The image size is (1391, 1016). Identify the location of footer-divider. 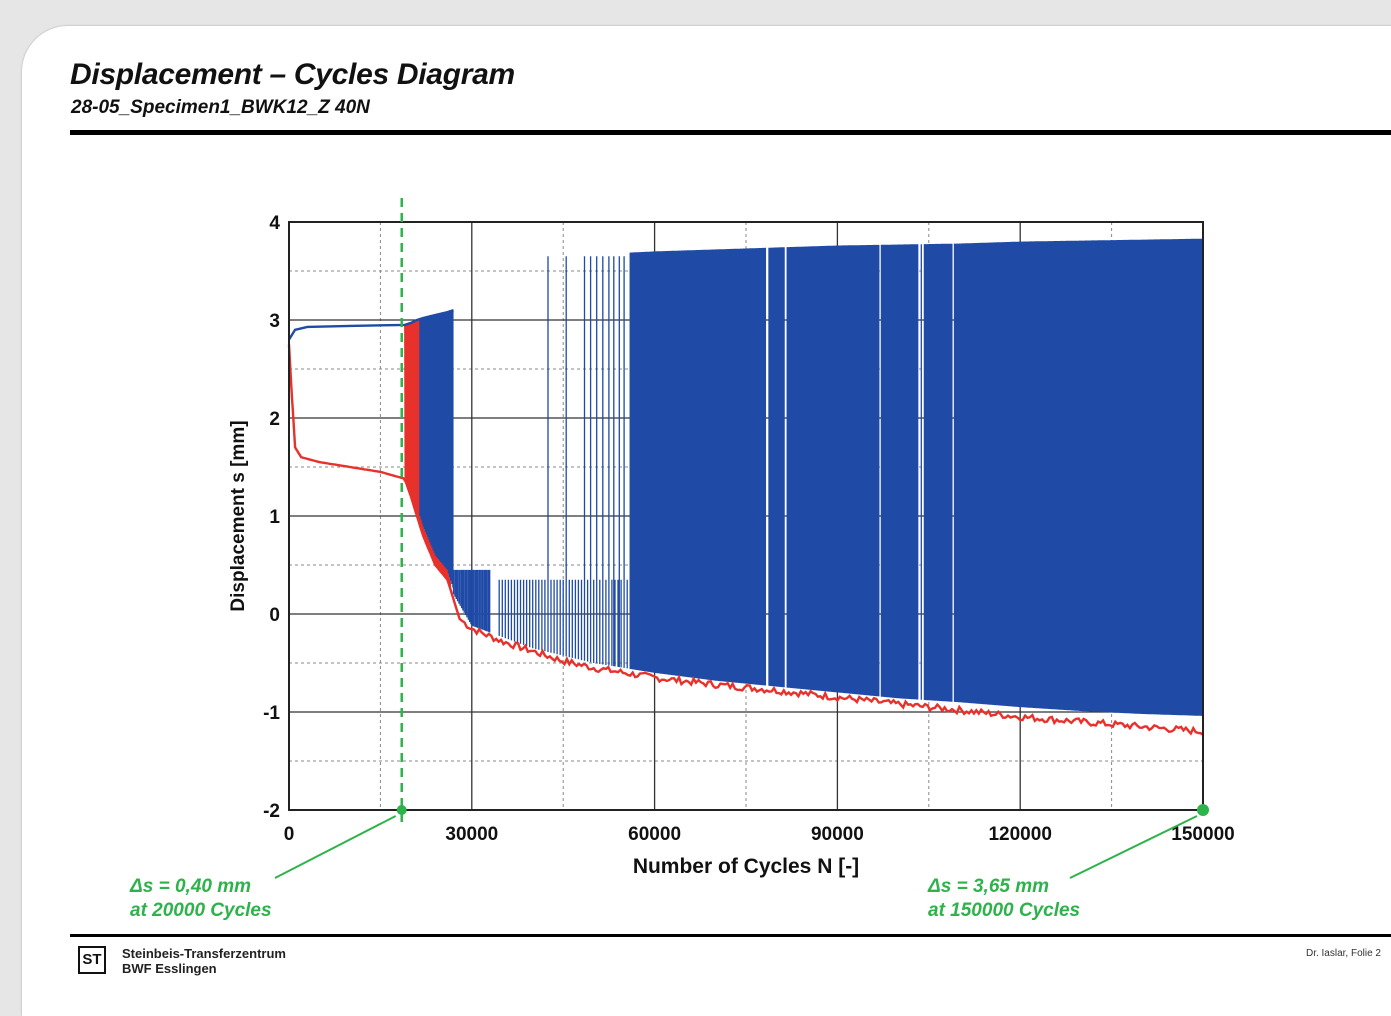
(730, 935).